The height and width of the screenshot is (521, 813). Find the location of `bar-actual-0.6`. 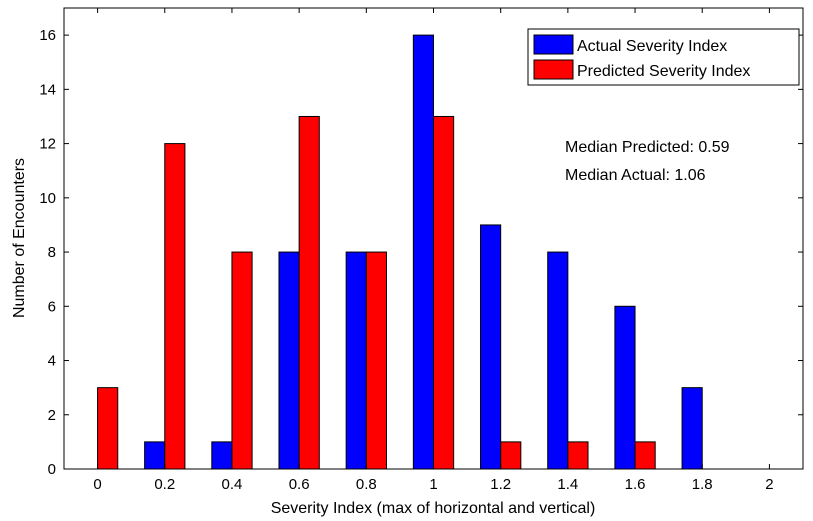

bar-actual-0.6 is located at coordinates (289, 360).